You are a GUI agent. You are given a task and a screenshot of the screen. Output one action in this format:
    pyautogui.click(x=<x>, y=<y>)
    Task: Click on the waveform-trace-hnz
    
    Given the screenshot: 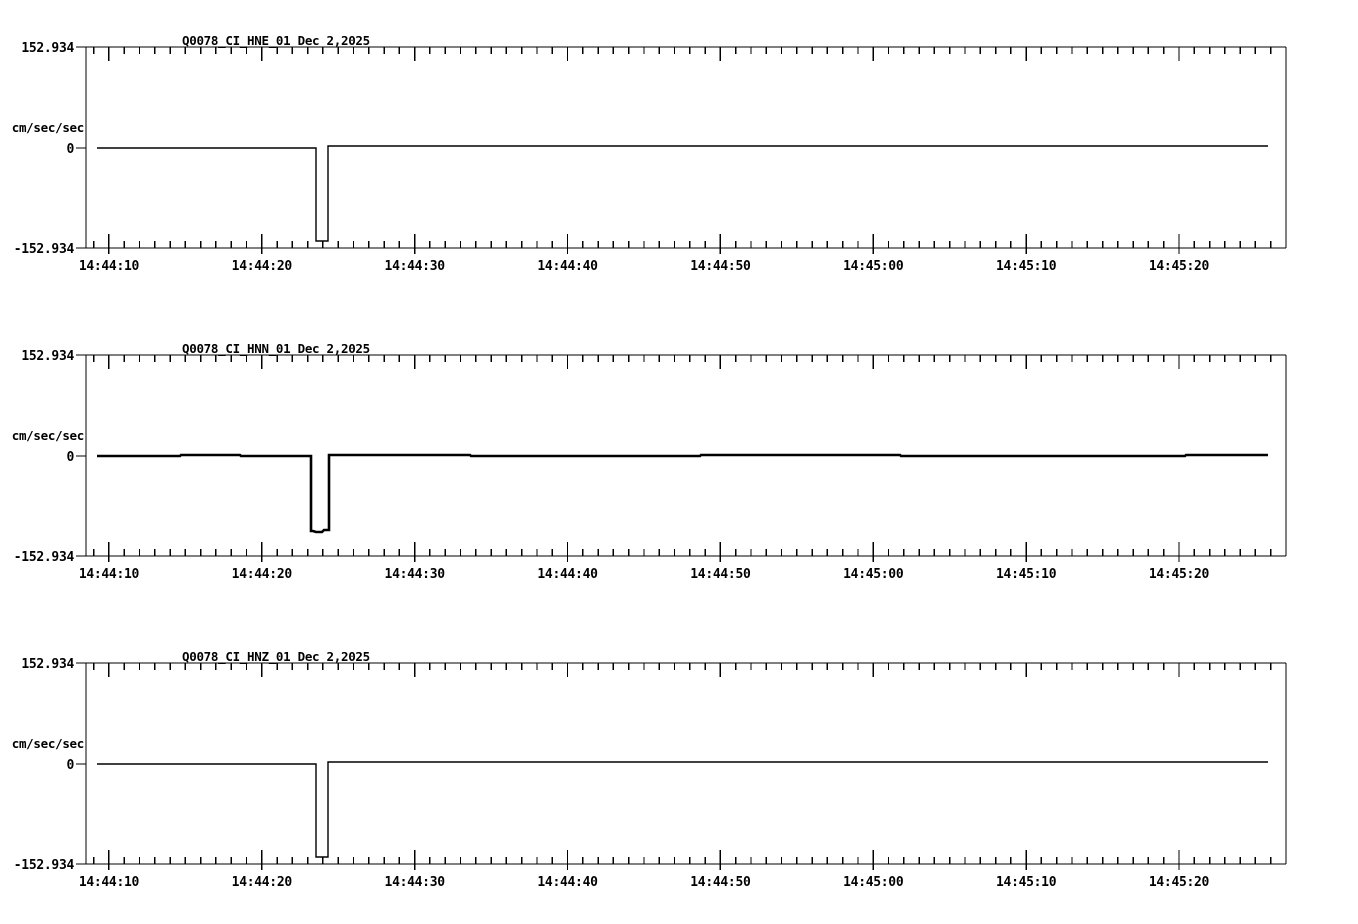 What is the action you would take?
    pyautogui.click(x=682, y=809)
    